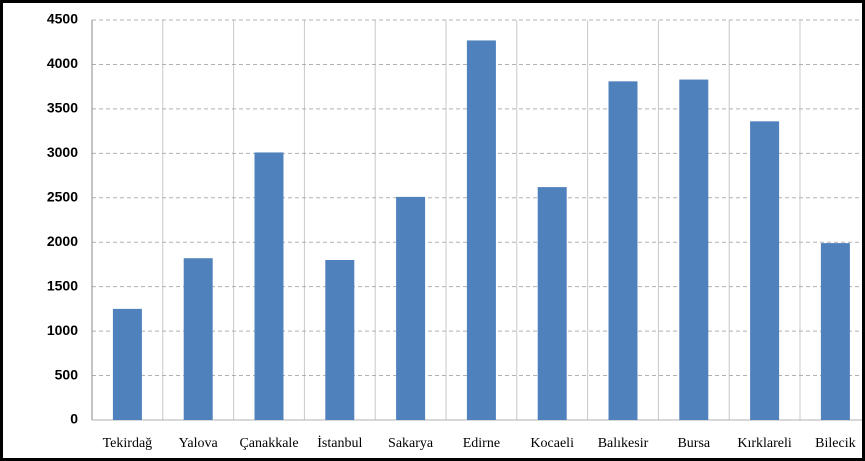 The image size is (865, 461). I want to click on y-tick-label: 500, so click(67, 374).